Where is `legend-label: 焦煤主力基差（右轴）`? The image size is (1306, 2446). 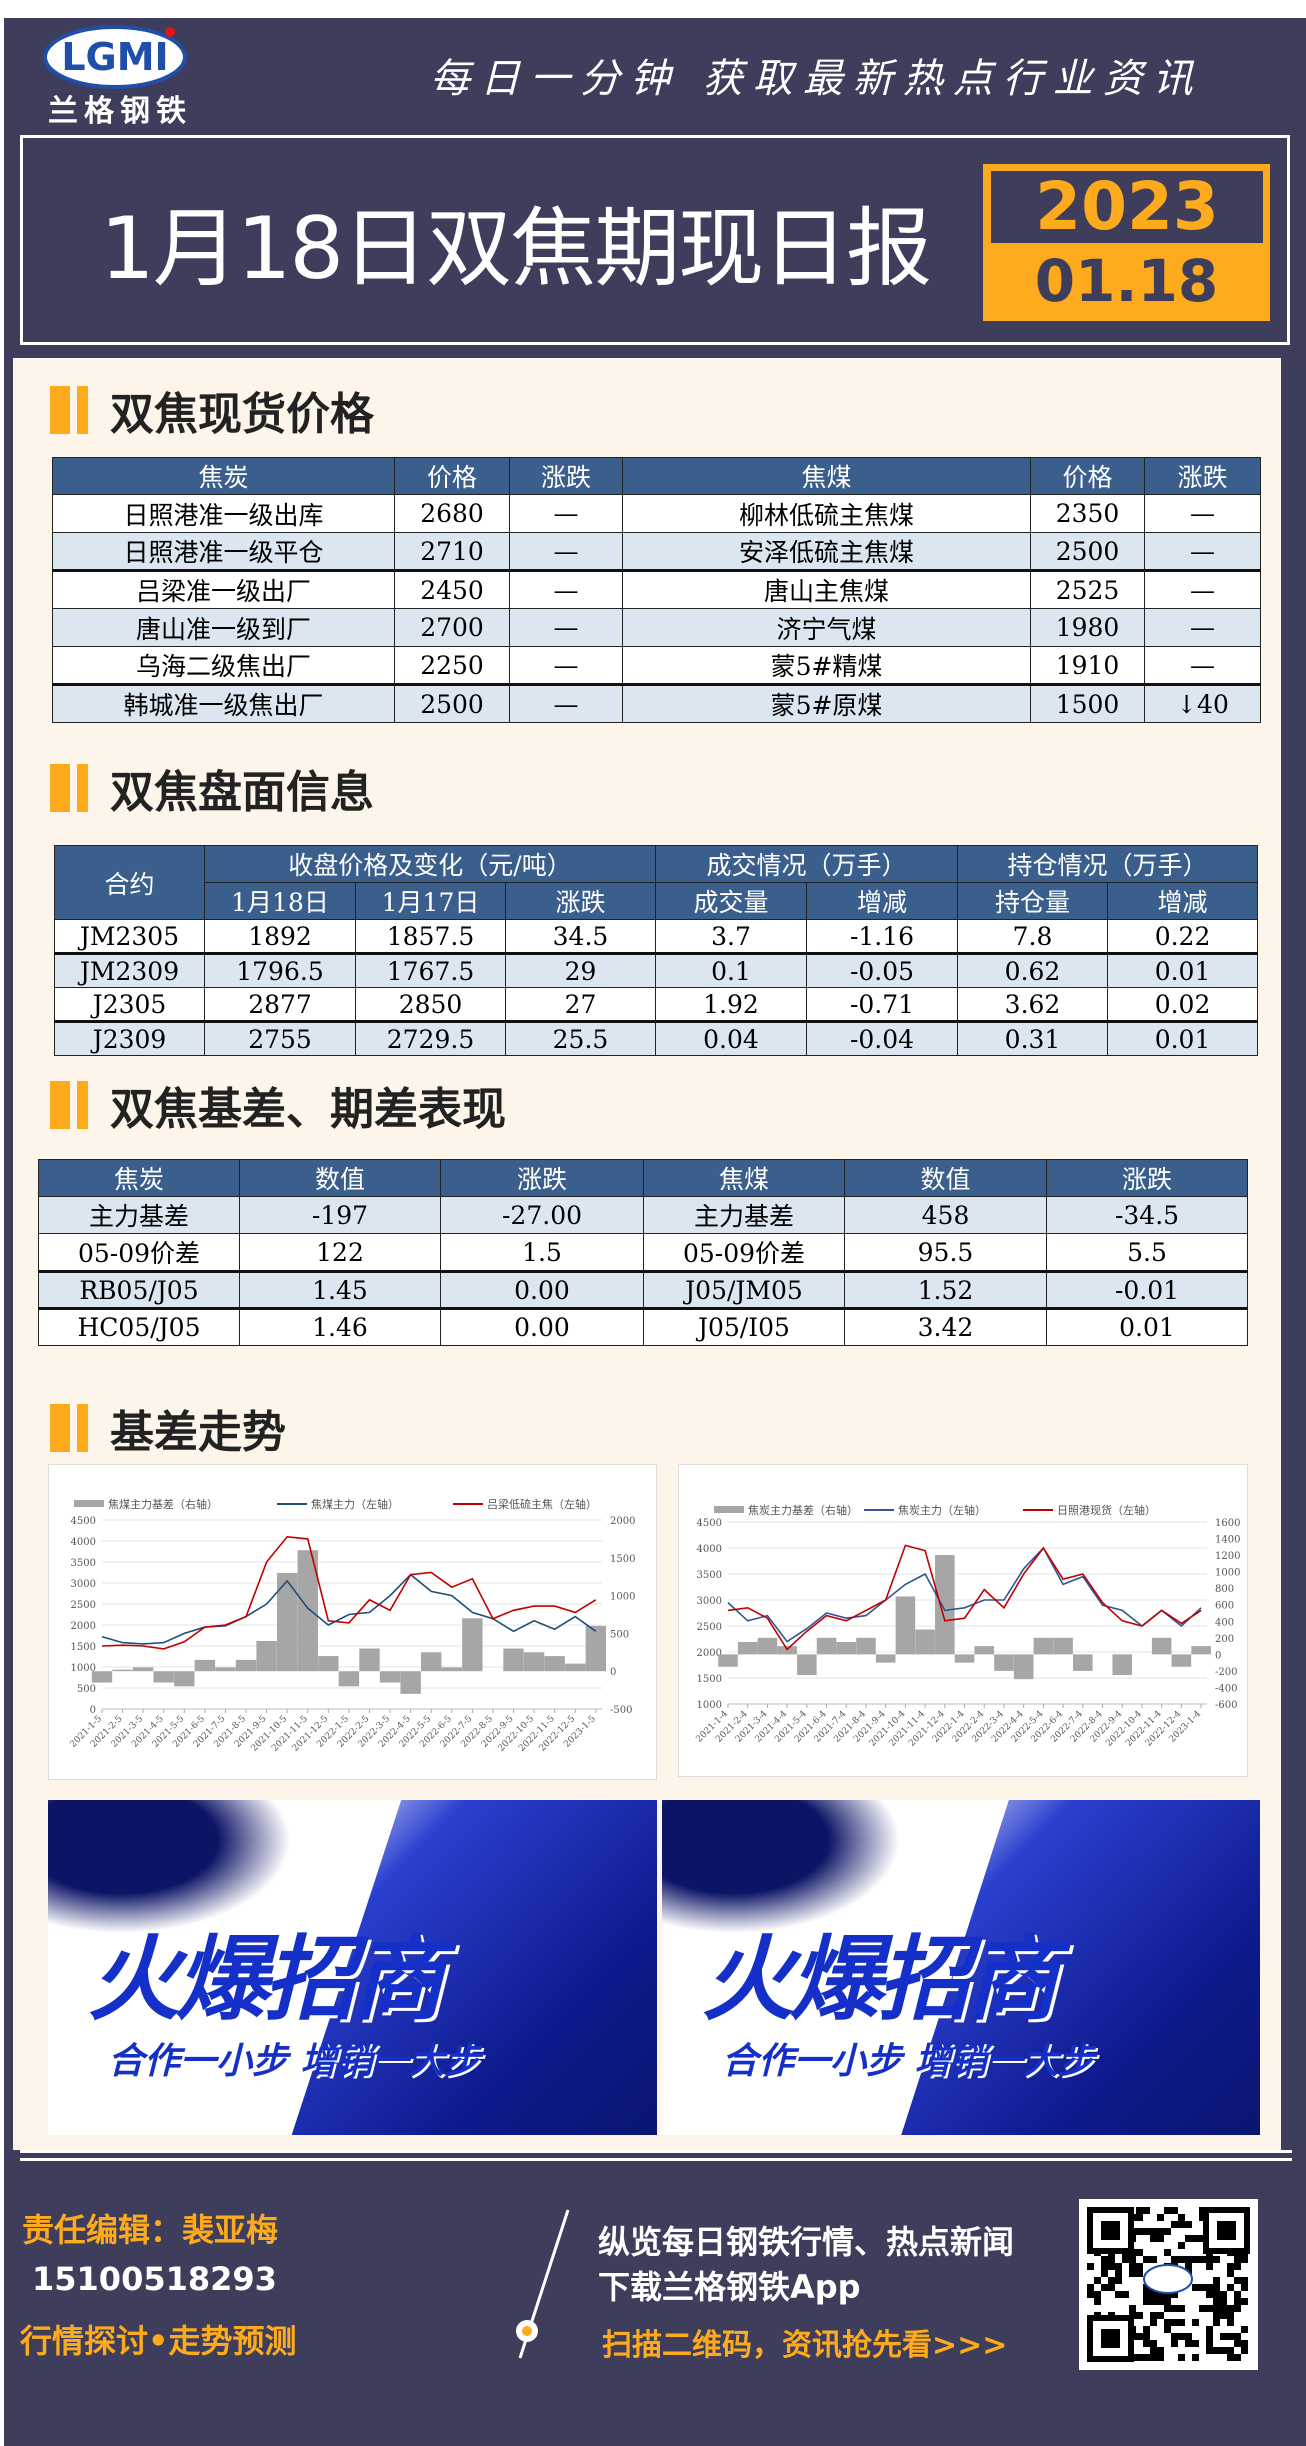 legend-label: 焦煤主力基差（右轴） is located at coordinates (163, 1504).